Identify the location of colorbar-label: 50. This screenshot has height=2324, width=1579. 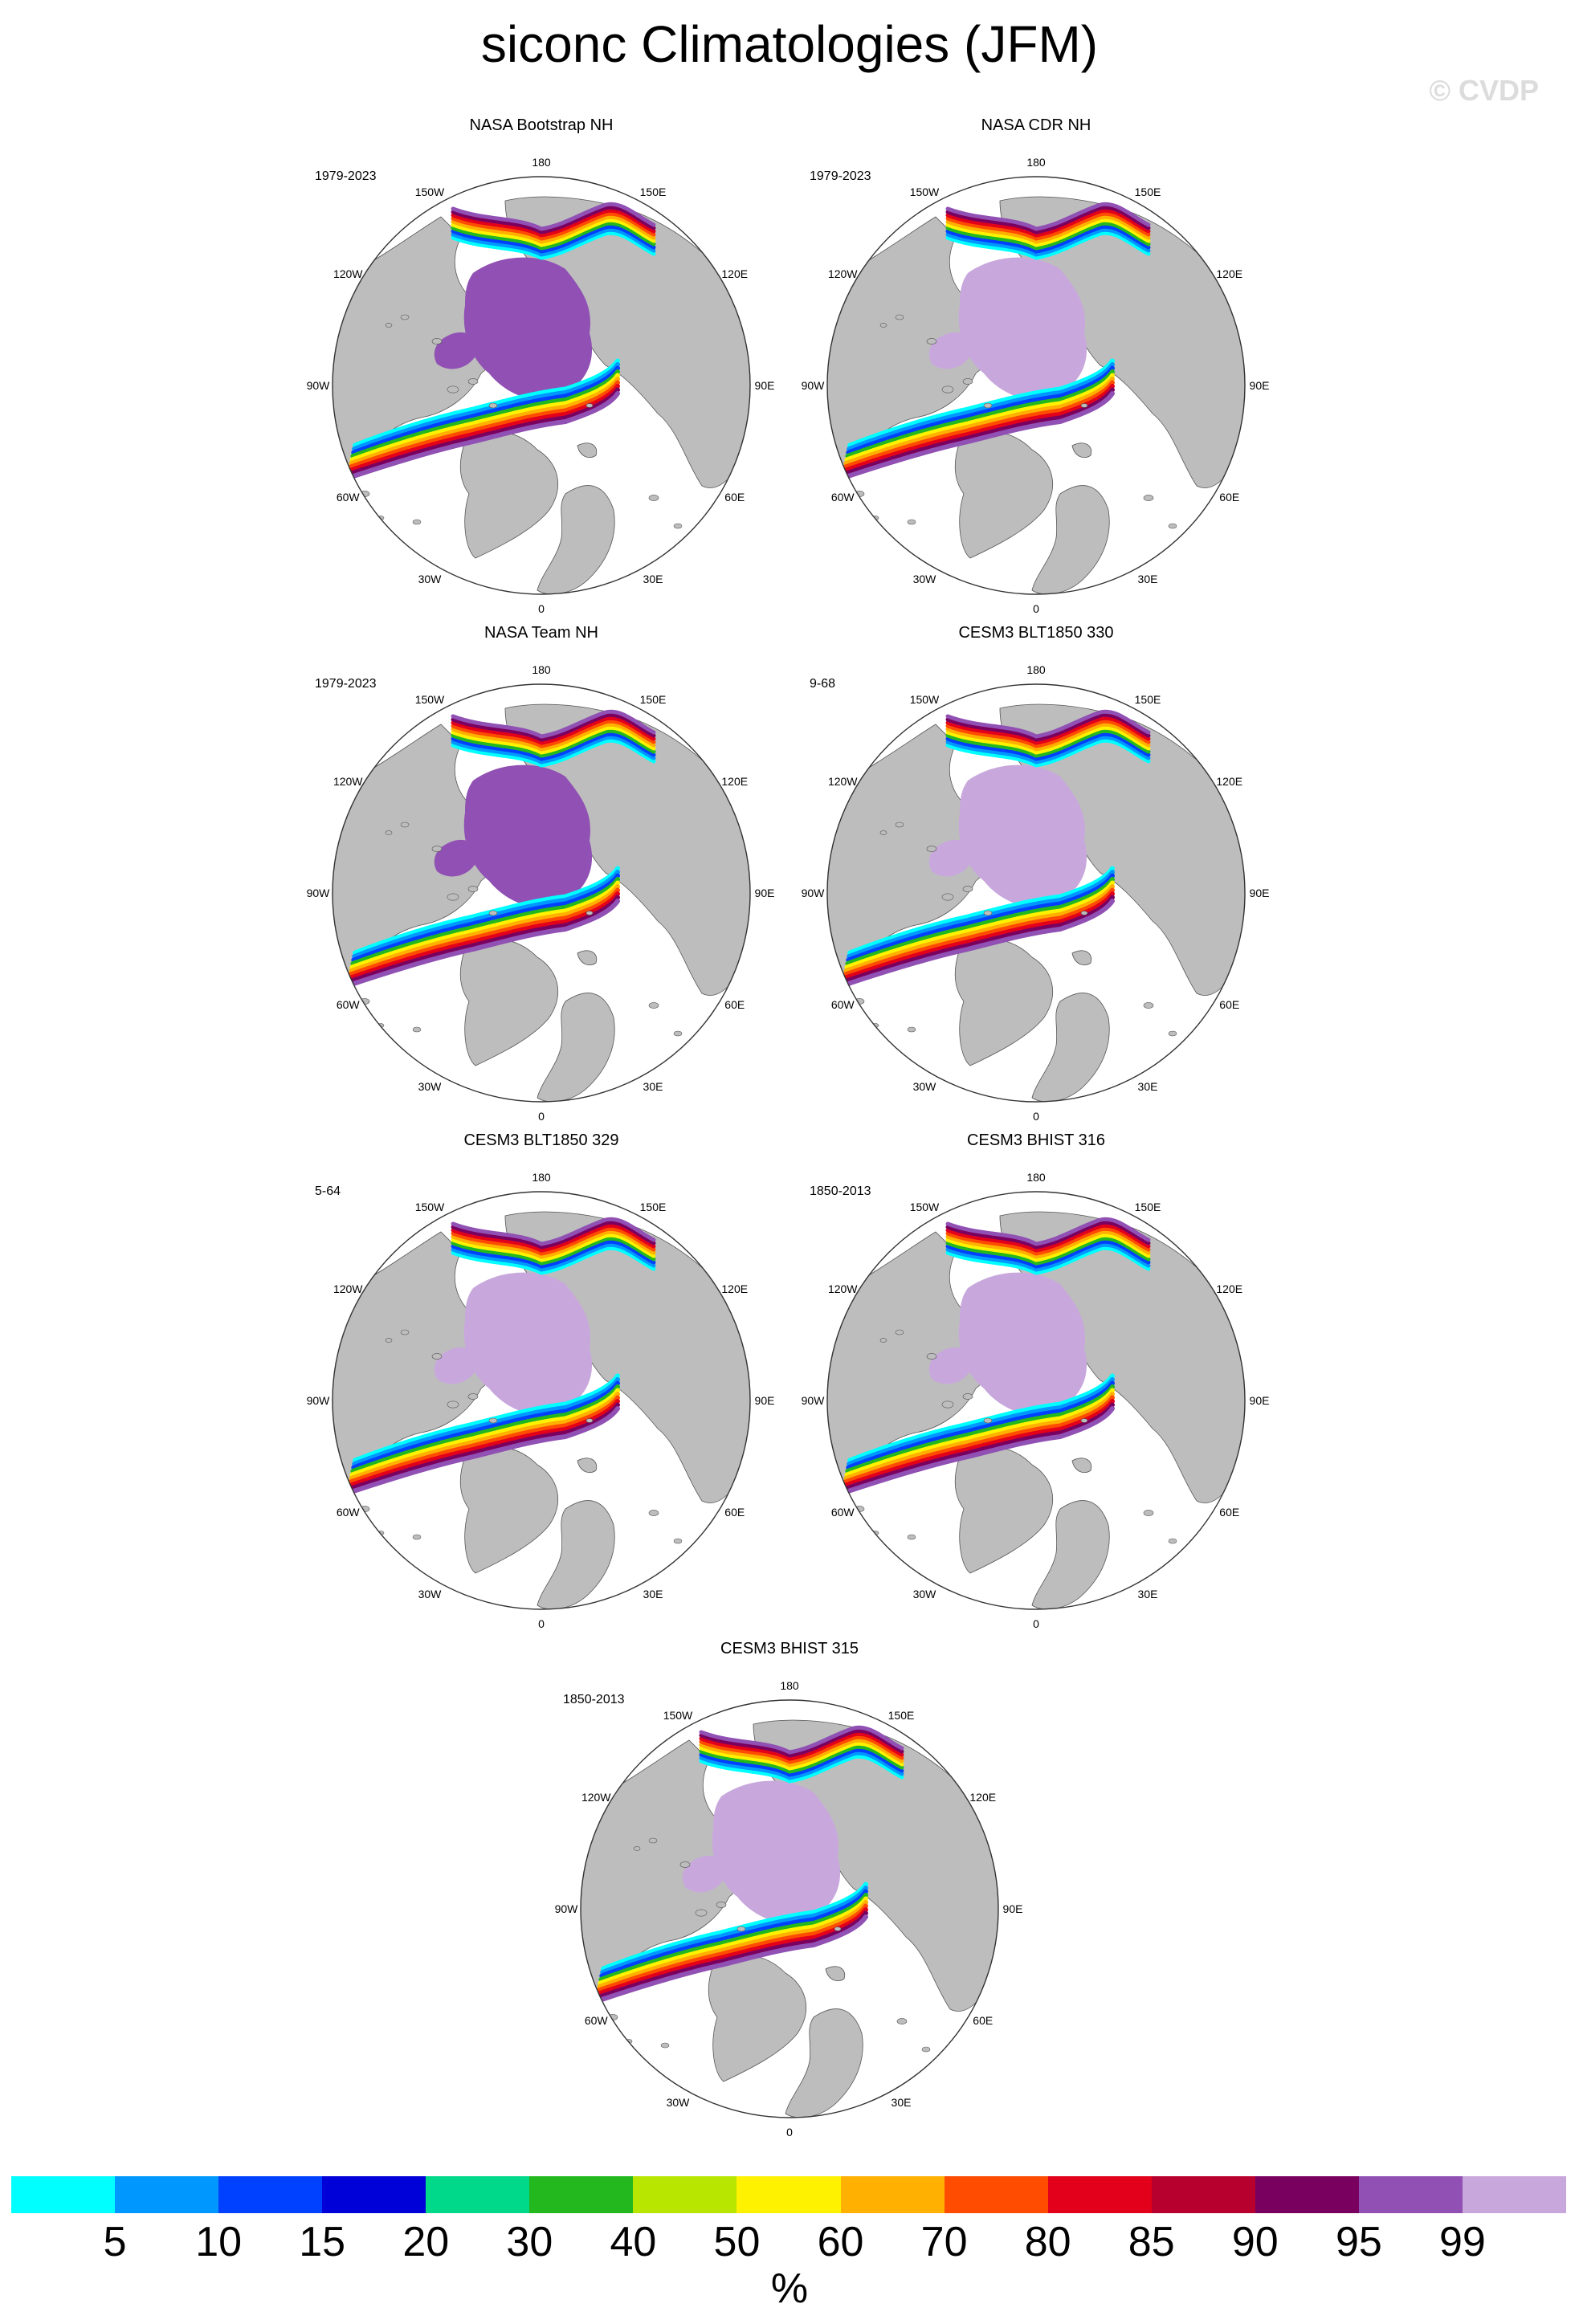
(737, 2242).